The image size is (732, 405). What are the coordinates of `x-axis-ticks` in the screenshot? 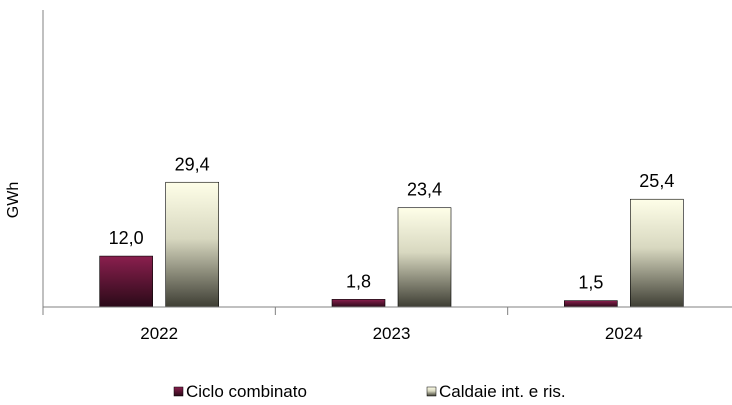 It's located at (275, 311).